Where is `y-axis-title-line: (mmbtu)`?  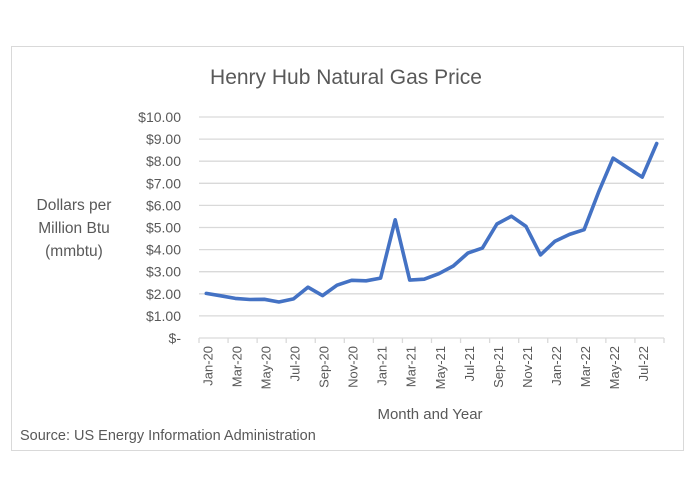
y-axis-title-line: (mmbtu) is located at coordinates (74, 251).